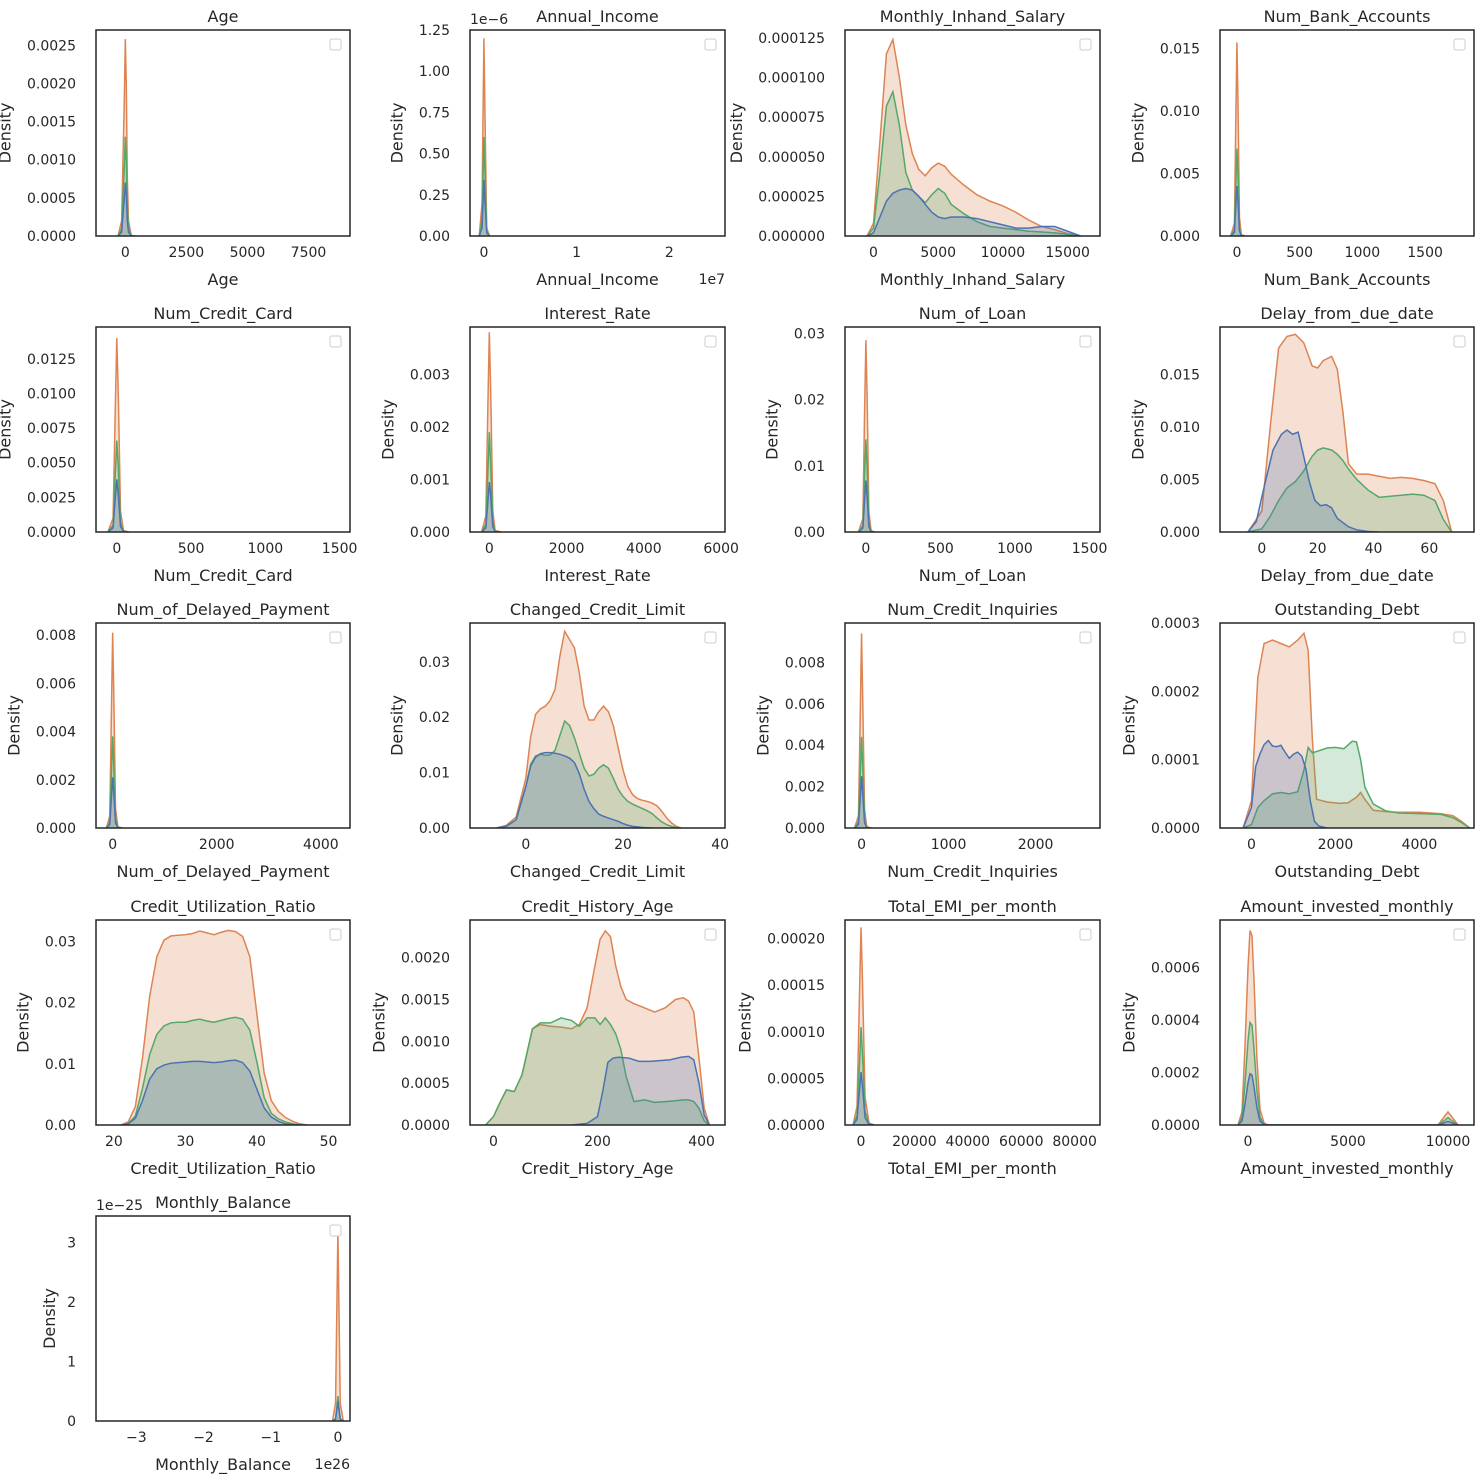  Describe the element at coordinates (809, 533) in the screenshot. I see `y-tick-label: 0.00` at that location.